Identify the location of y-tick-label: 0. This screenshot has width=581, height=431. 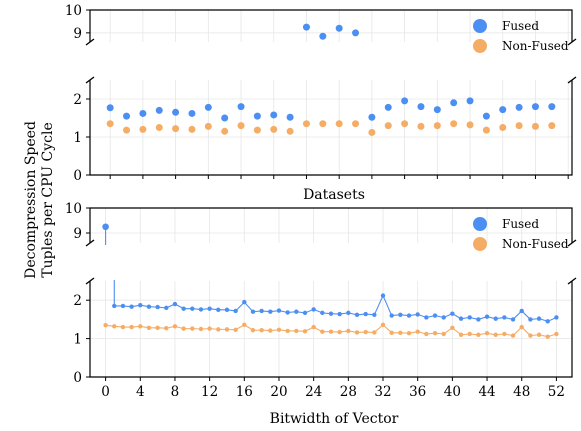
(77, 378).